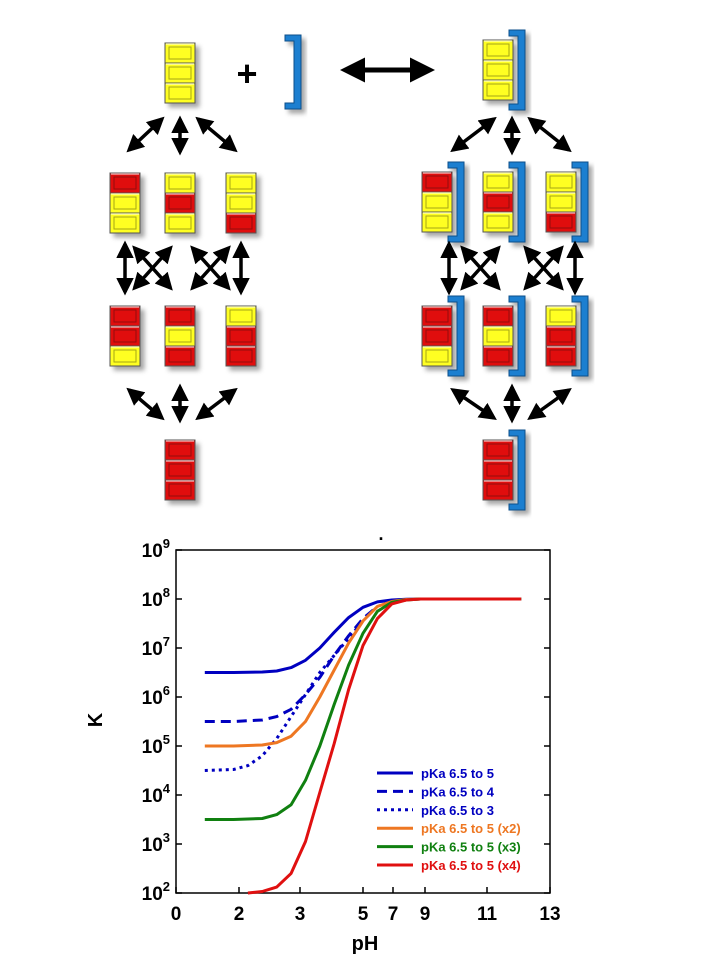  Describe the element at coordinates (471, 828) in the screenshot. I see `legend-label-4: pKa 6.5 to 5 (x2)` at that location.